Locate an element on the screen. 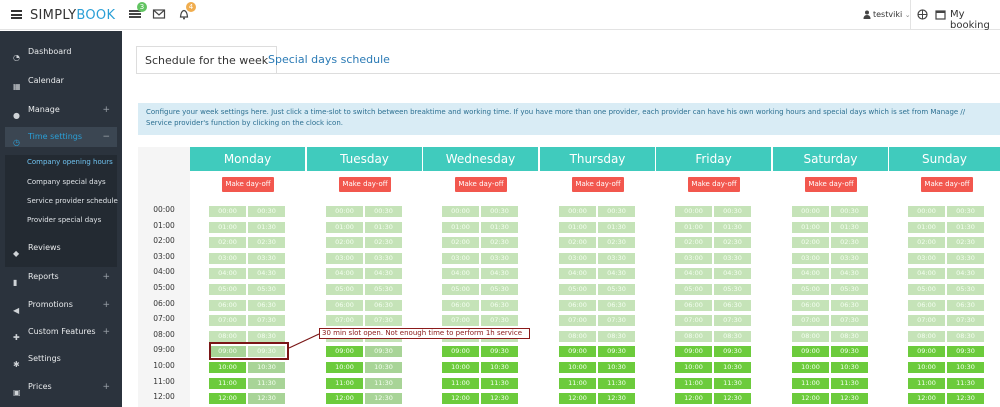 The image size is (1000, 407). sidebar-item-prices: ▣ Prices + is located at coordinates (61, 387).